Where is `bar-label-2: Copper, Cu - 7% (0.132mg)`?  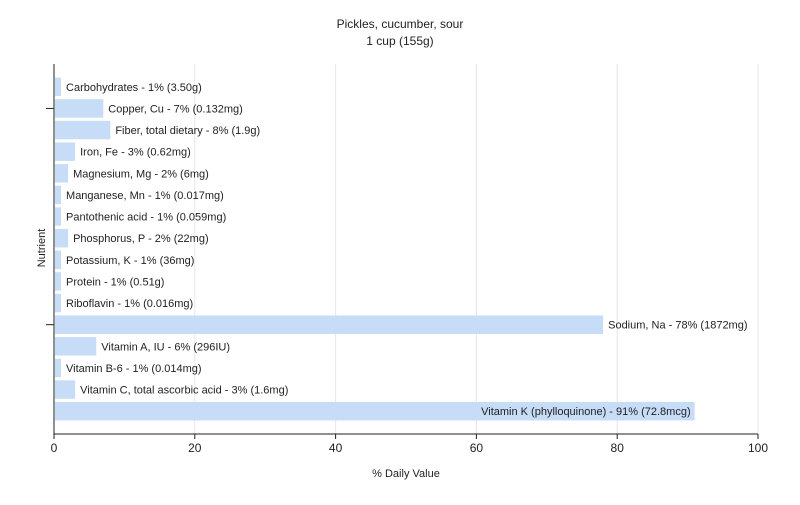 bar-label-2: Copper, Cu - 7% (0.132mg) is located at coordinates (175, 109).